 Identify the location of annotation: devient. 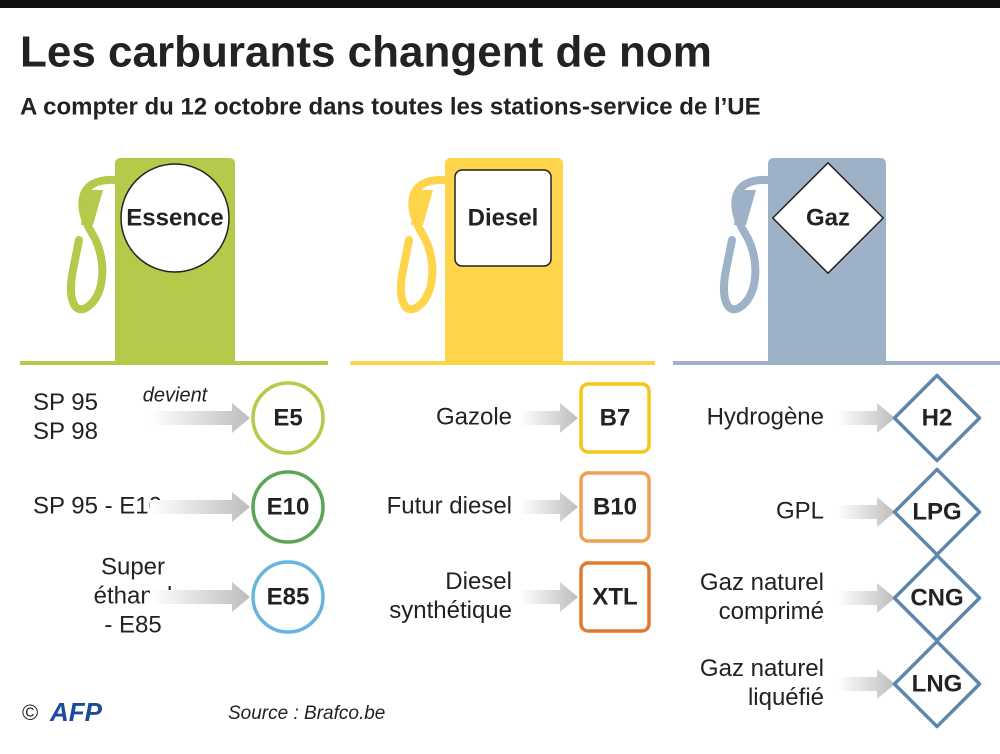
(176, 395).